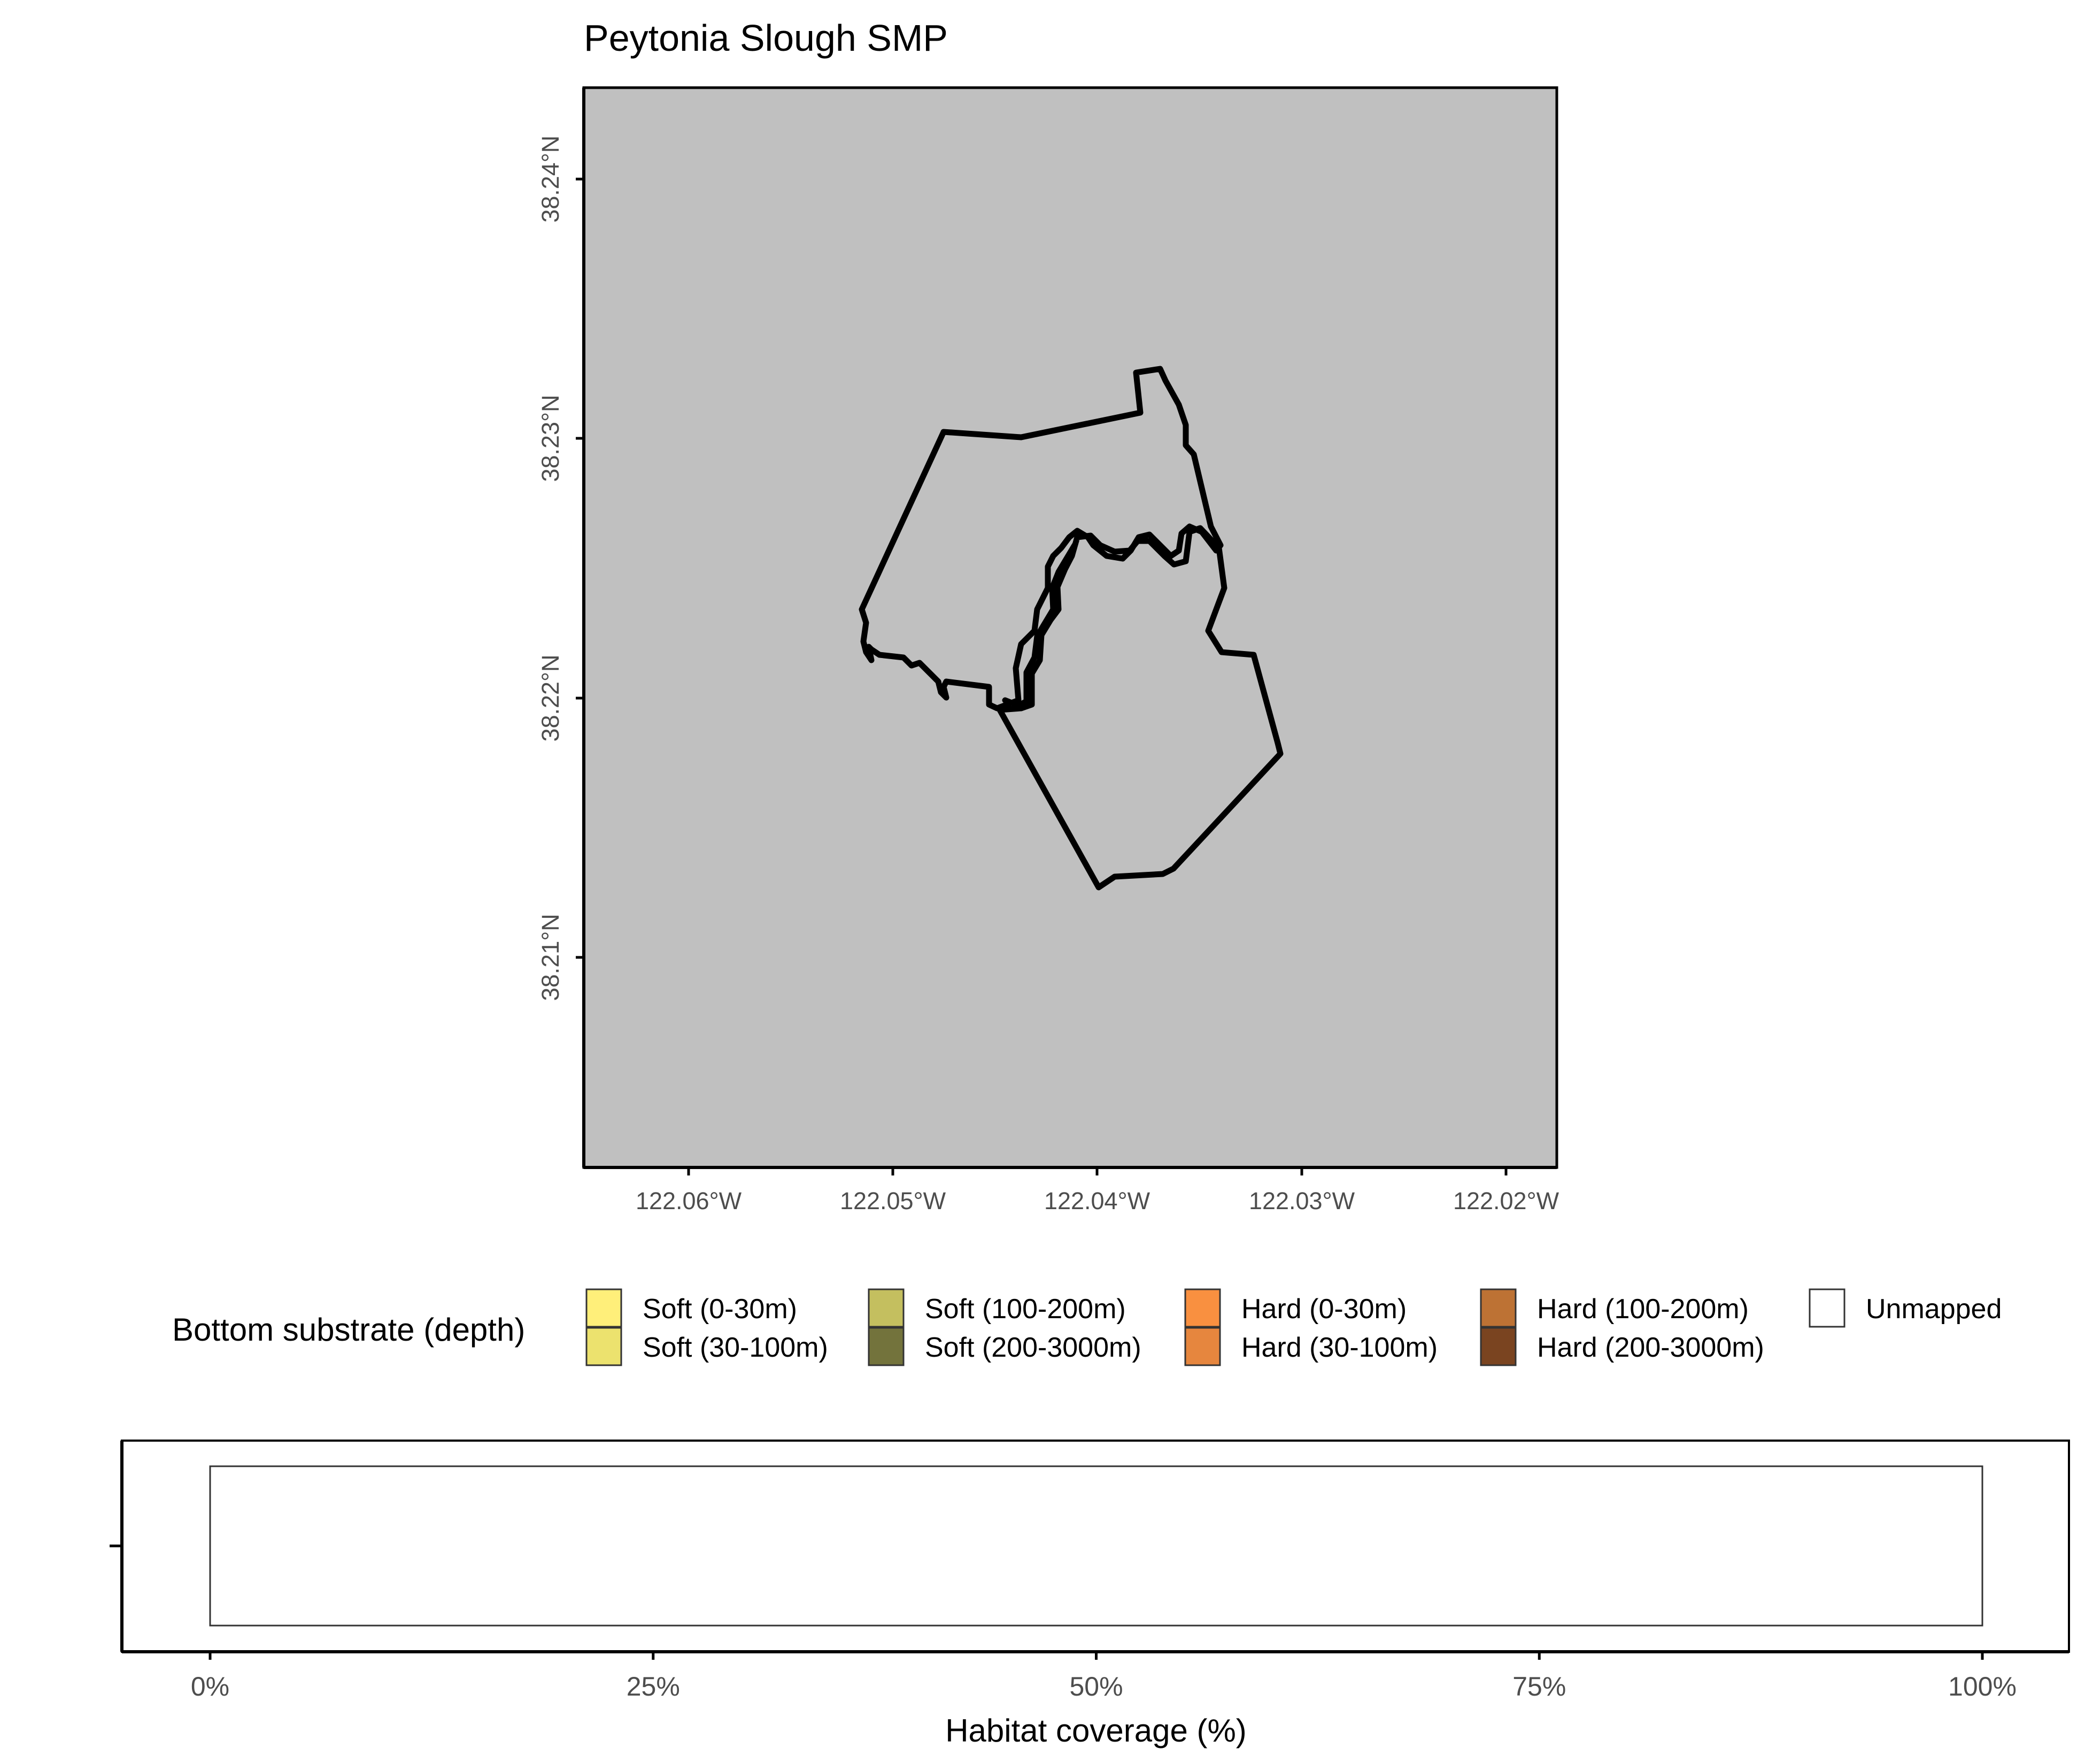  I want to click on legend-label: Soft (200-3000m), so click(1033, 1347).